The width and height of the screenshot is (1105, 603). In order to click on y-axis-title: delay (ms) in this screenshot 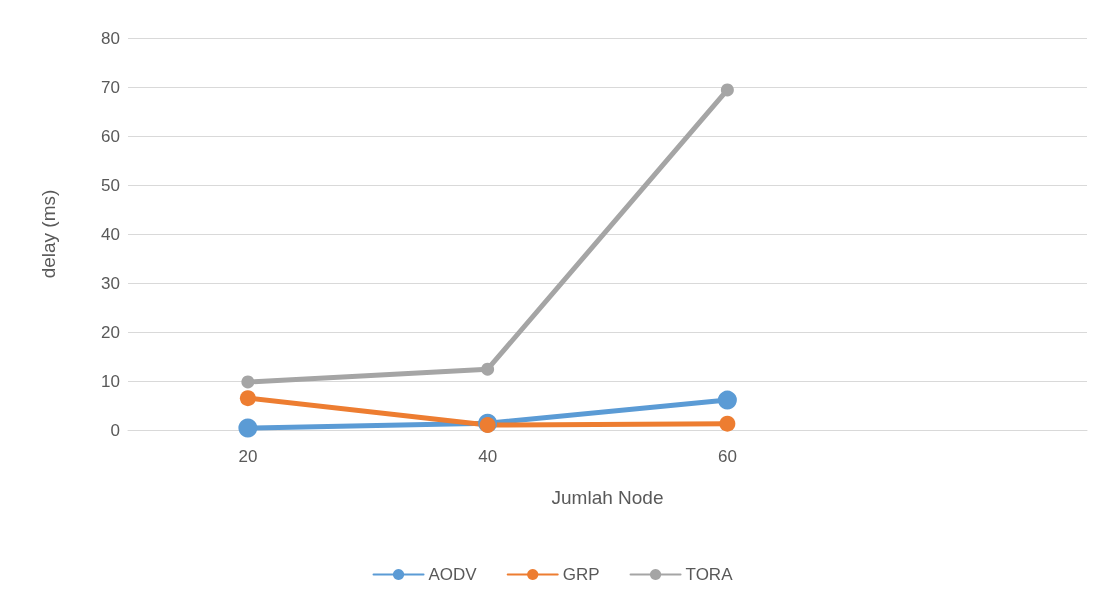, I will do `click(48, 234)`.